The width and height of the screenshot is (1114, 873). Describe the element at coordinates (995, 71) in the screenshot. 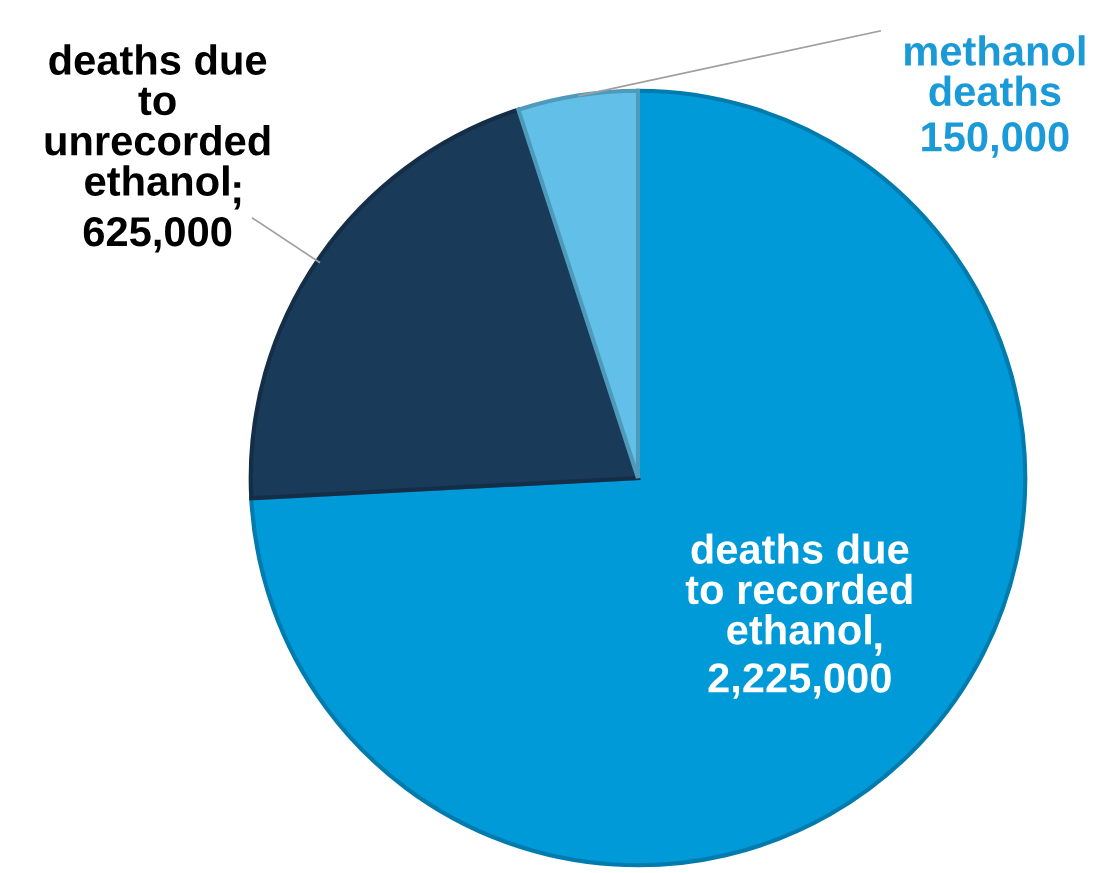

I see `slice-label: methanol deaths` at that location.